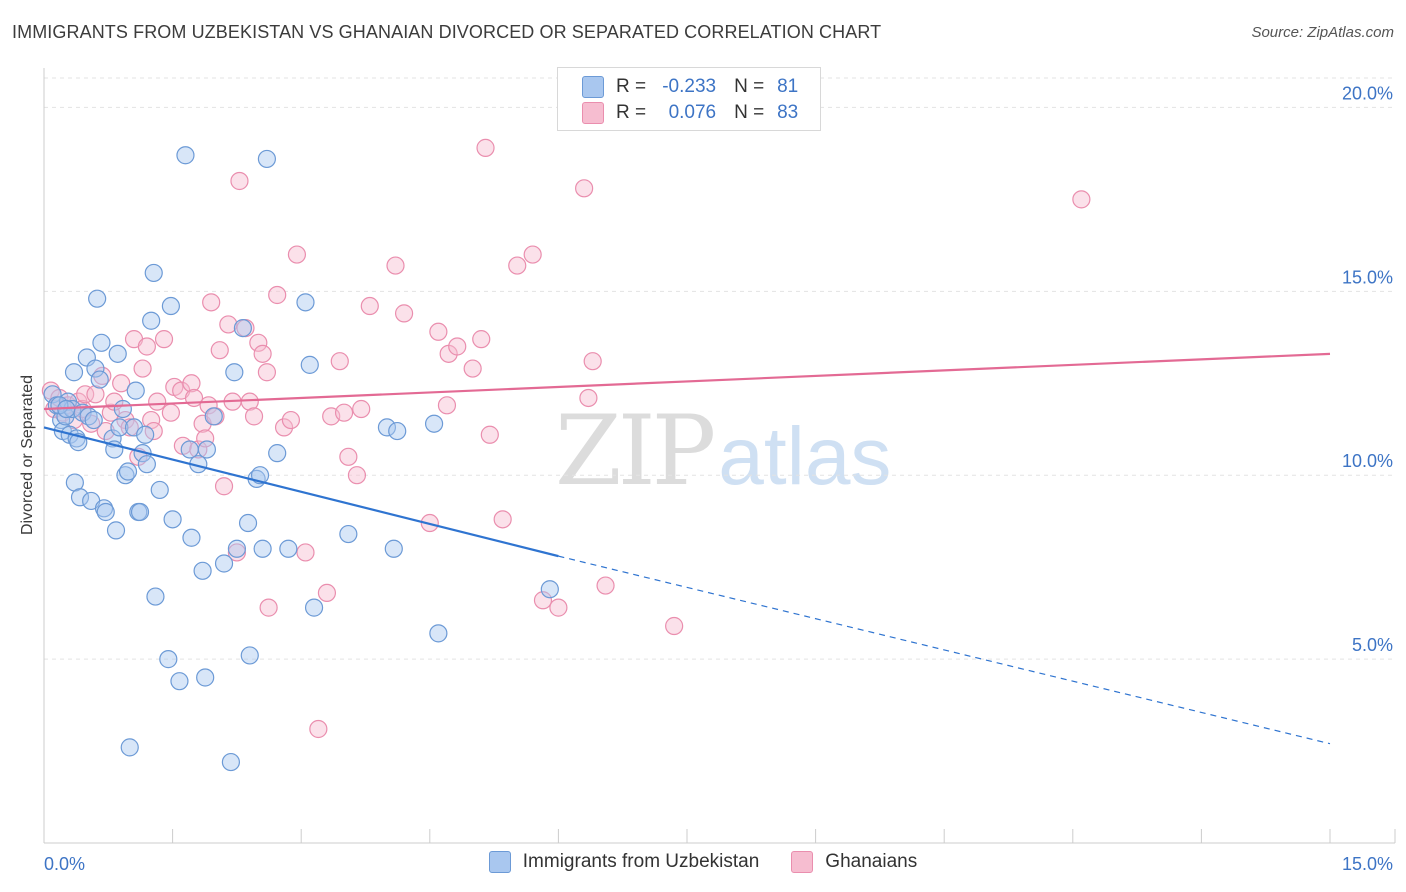 This screenshot has height=892, width=1406. What do you see at coordinates (788, 86) in the screenshot?
I see `n-value: 81` at bounding box center [788, 86].